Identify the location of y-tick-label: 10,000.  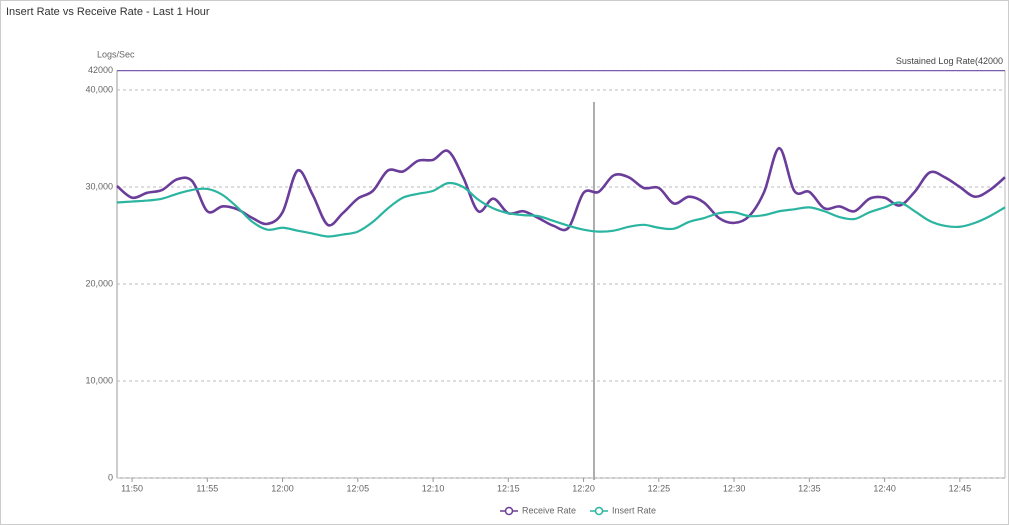
(99, 380).